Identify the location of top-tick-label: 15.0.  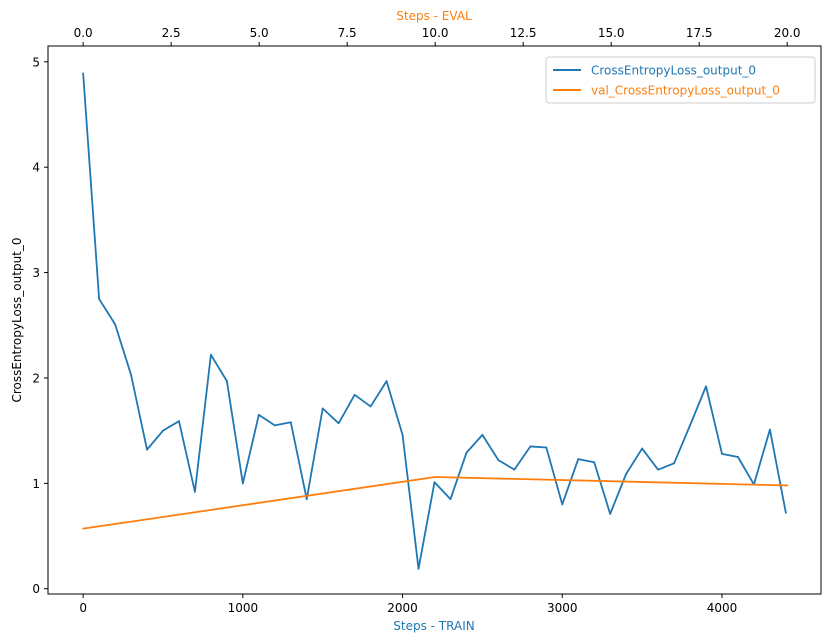
(611, 33).